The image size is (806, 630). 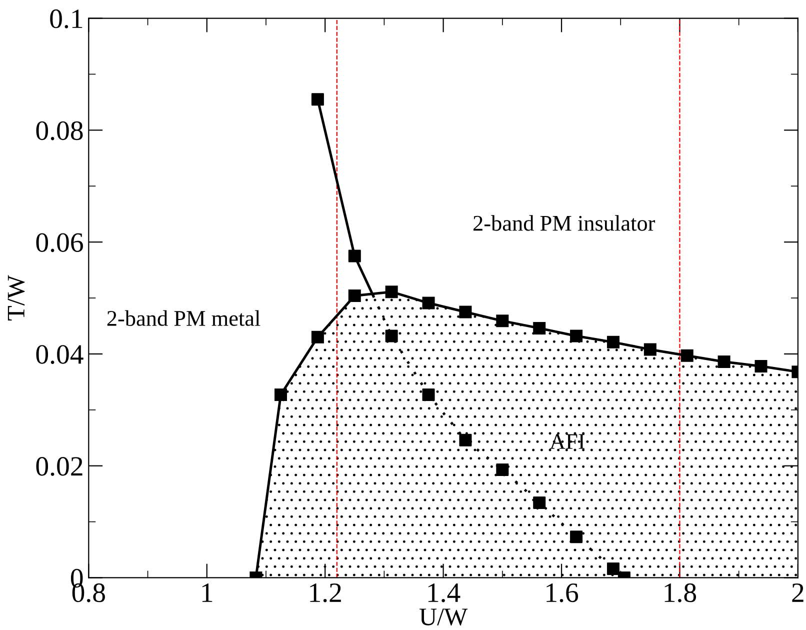 I want to click on x-tick-label: 1.2, so click(x=325, y=592).